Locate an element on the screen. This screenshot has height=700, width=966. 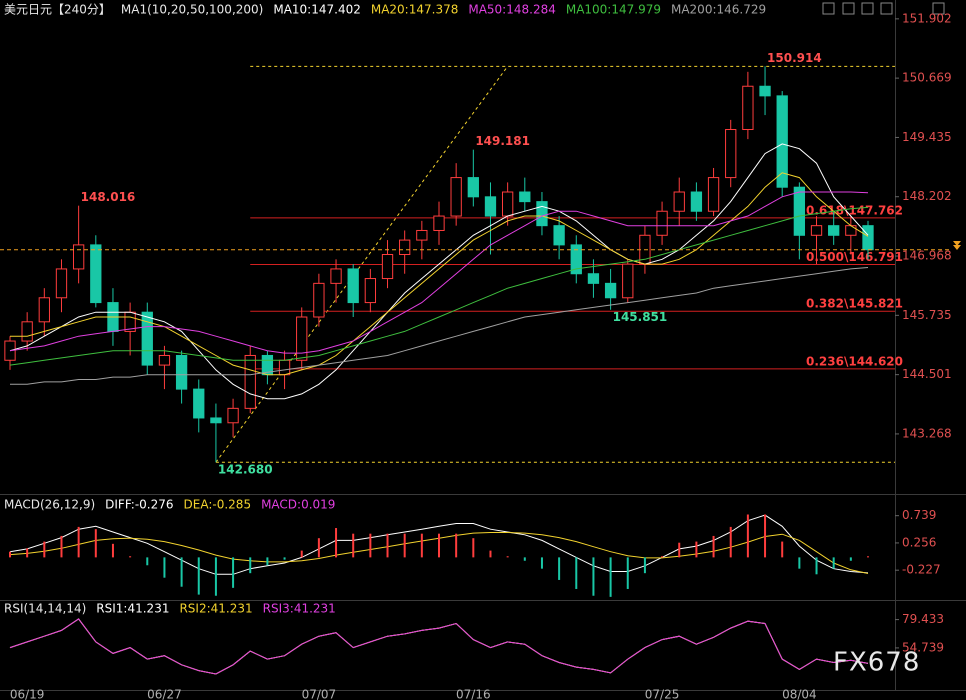
legend-entry: DIFF:-0.276 is located at coordinates (139, 505).